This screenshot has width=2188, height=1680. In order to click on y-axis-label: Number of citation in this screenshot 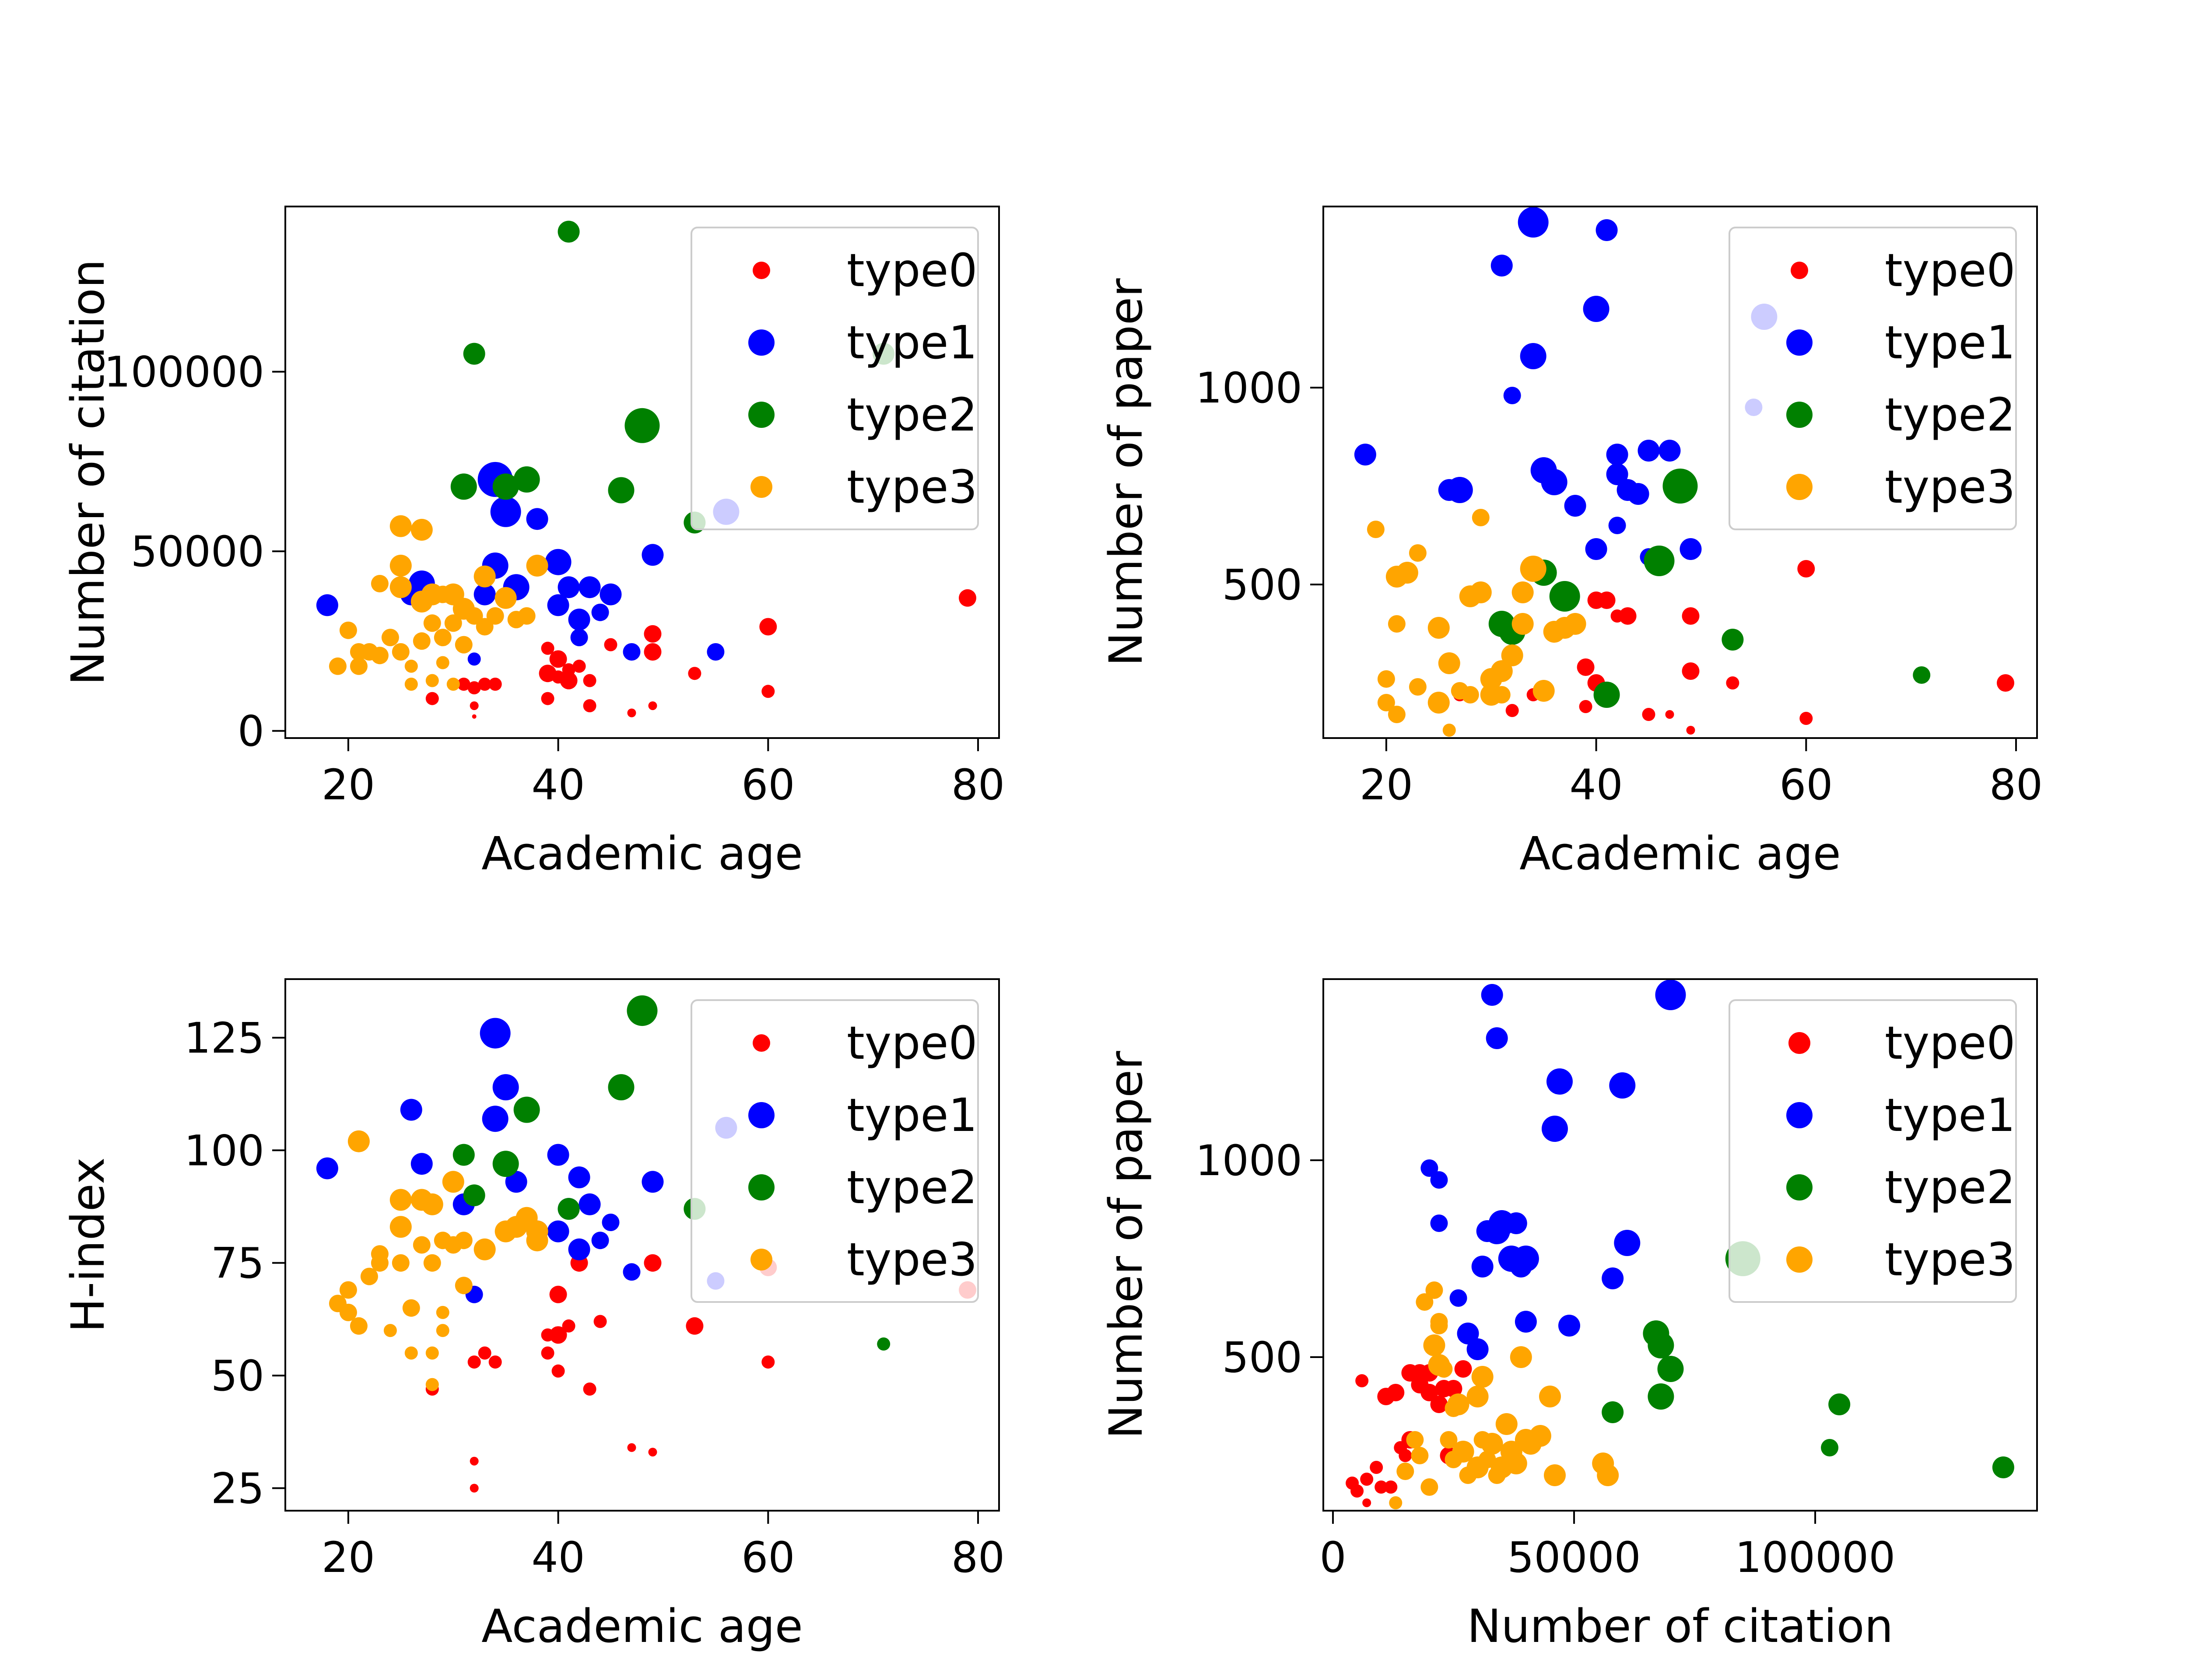, I will do `click(88, 472)`.